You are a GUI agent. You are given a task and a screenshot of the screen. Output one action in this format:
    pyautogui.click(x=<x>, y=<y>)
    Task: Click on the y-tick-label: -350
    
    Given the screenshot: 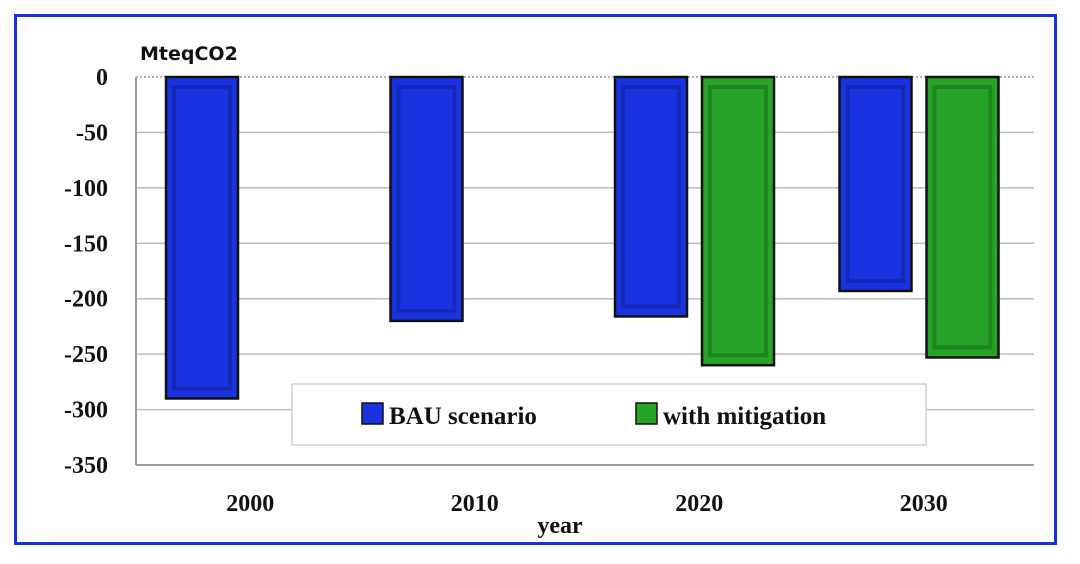 What is the action you would take?
    pyautogui.click(x=86, y=466)
    